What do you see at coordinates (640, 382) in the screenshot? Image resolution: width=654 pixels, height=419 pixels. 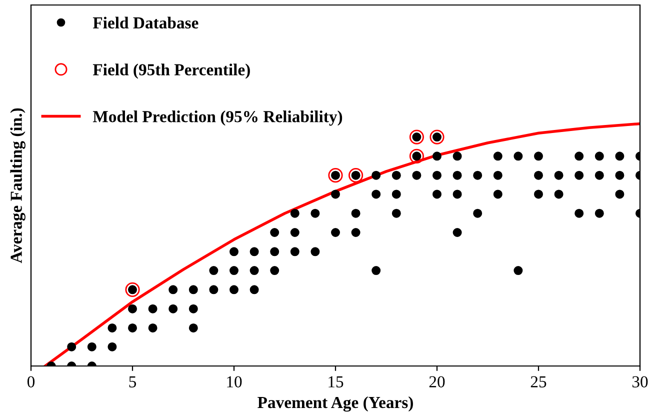 I see `x-tick-label: 30` at bounding box center [640, 382].